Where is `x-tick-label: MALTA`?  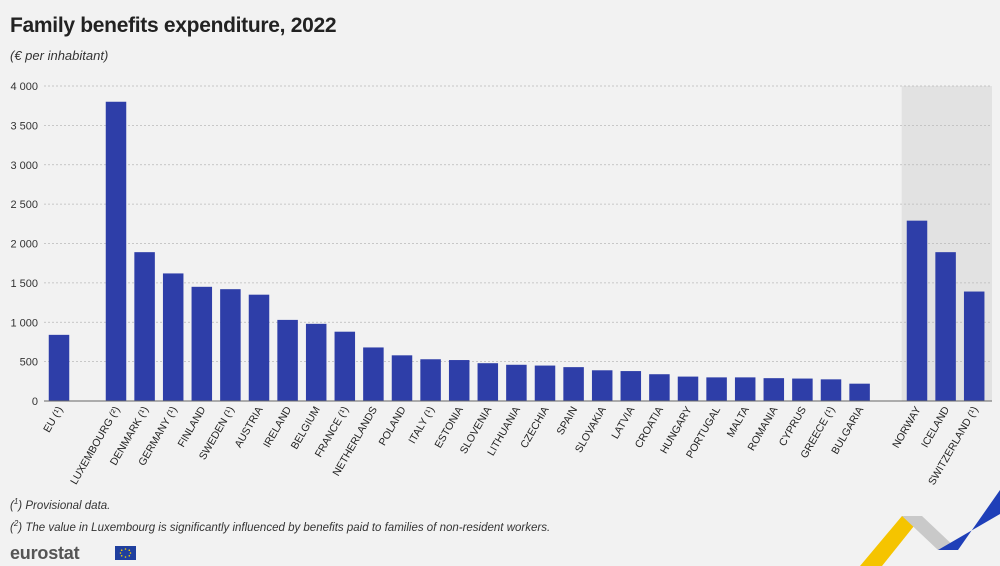
x-tick-label: MALTA is located at coordinates (738, 422).